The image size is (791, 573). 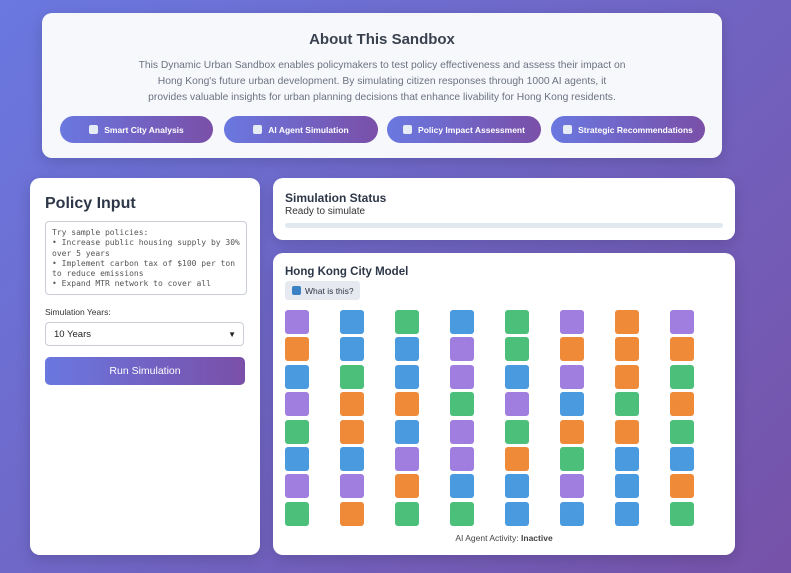 I want to click on policy-title: Policy Input, so click(x=90, y=203).